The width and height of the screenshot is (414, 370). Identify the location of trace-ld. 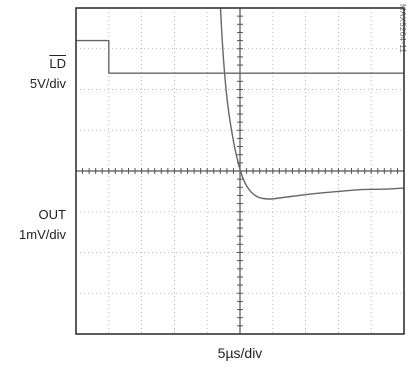
(240, 56).